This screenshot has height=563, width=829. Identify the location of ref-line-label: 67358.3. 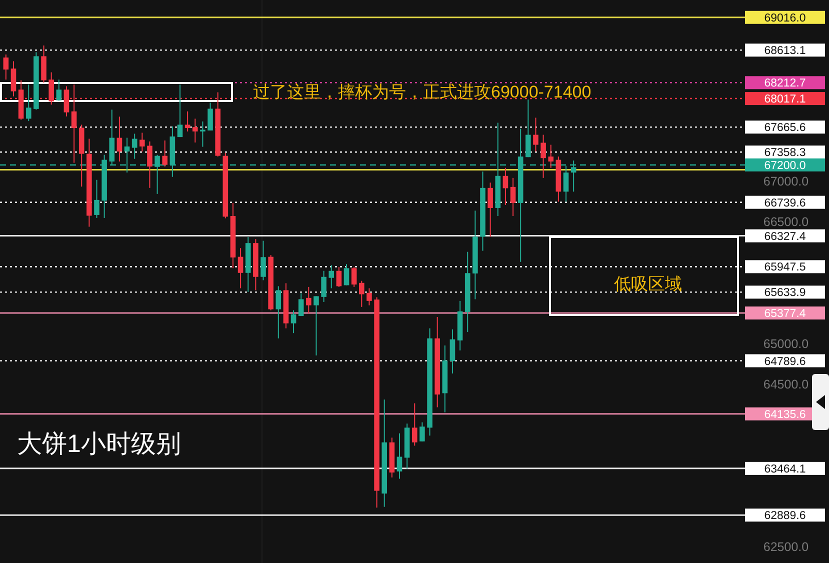
(785, 153).